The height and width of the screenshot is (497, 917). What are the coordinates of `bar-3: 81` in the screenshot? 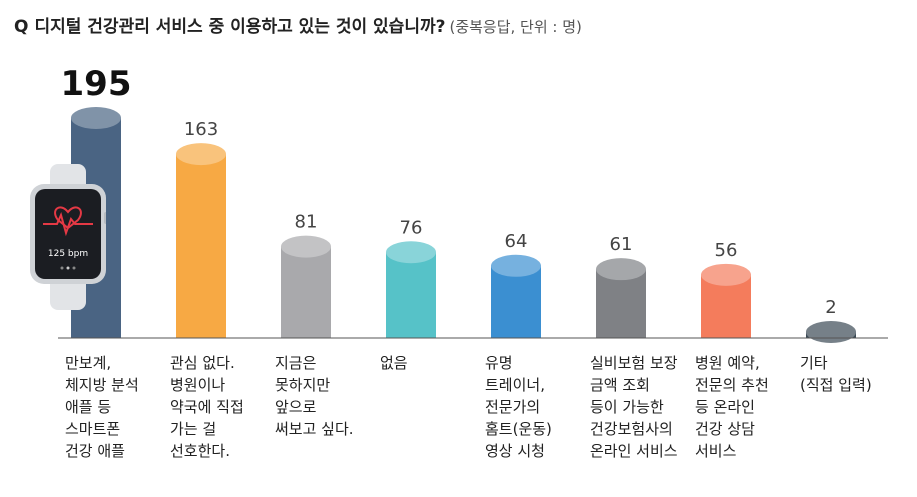 It's located at (306, 275).